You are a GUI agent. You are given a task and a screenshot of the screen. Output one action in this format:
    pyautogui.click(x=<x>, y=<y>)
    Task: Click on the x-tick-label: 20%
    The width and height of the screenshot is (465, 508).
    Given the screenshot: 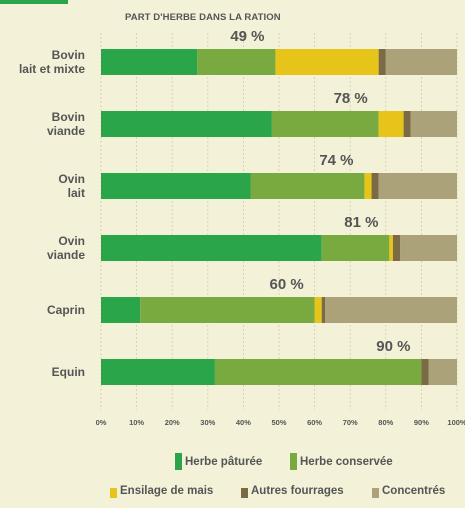 What is the action you would take?
    pyautogui.click(x=172, y=422)
    